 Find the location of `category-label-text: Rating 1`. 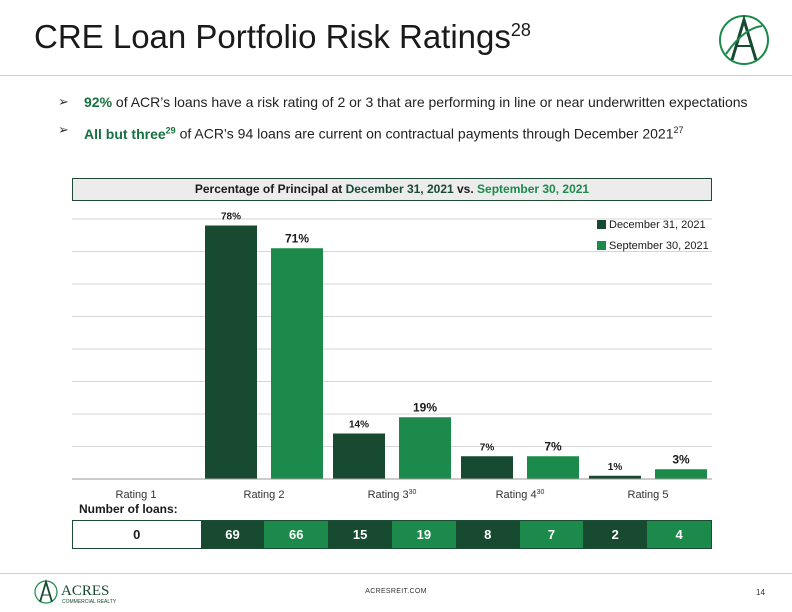

category-label-text: Rating 1 is located at coordinates (136, 495).